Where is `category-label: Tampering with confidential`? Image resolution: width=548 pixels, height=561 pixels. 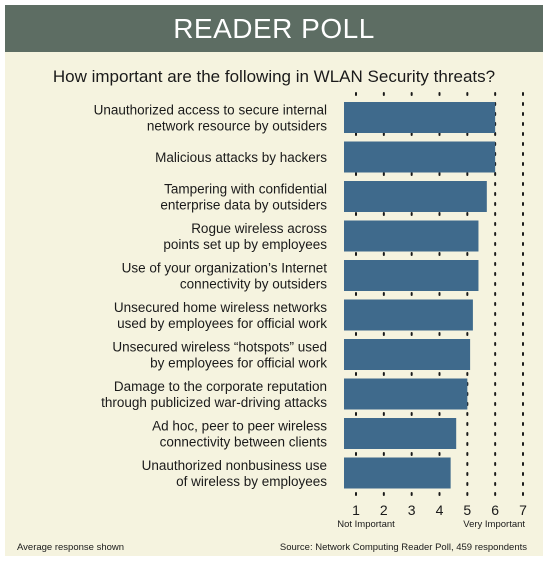 category-label: Tampering with confidential is located at coordinates (245, 189).